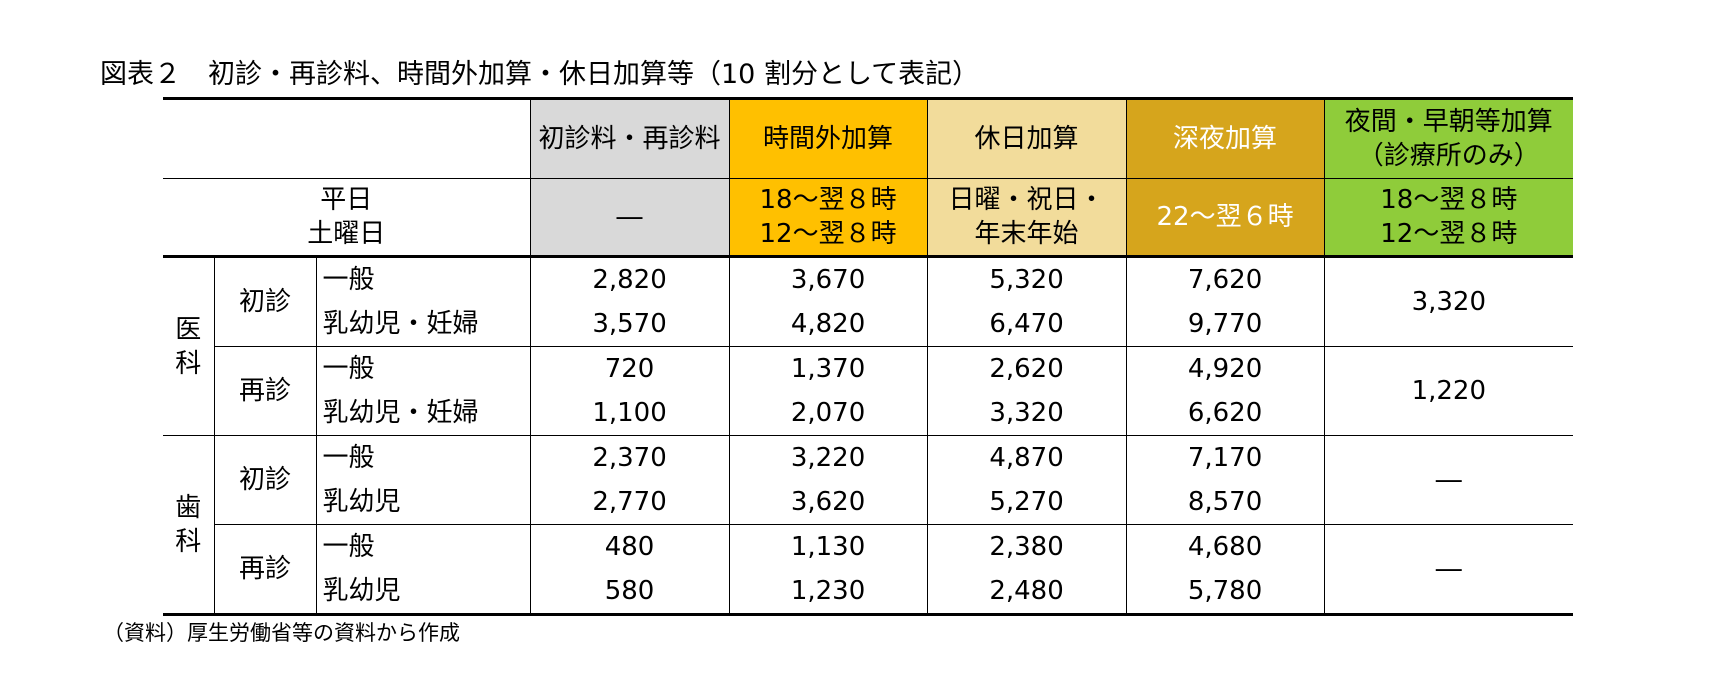 The height and width of the screenshot is (696, 1726). Describe the element at coordinates (828, 200) in the screenshot. I see `time-after-hours-line1: 18～翌８時` at that location.